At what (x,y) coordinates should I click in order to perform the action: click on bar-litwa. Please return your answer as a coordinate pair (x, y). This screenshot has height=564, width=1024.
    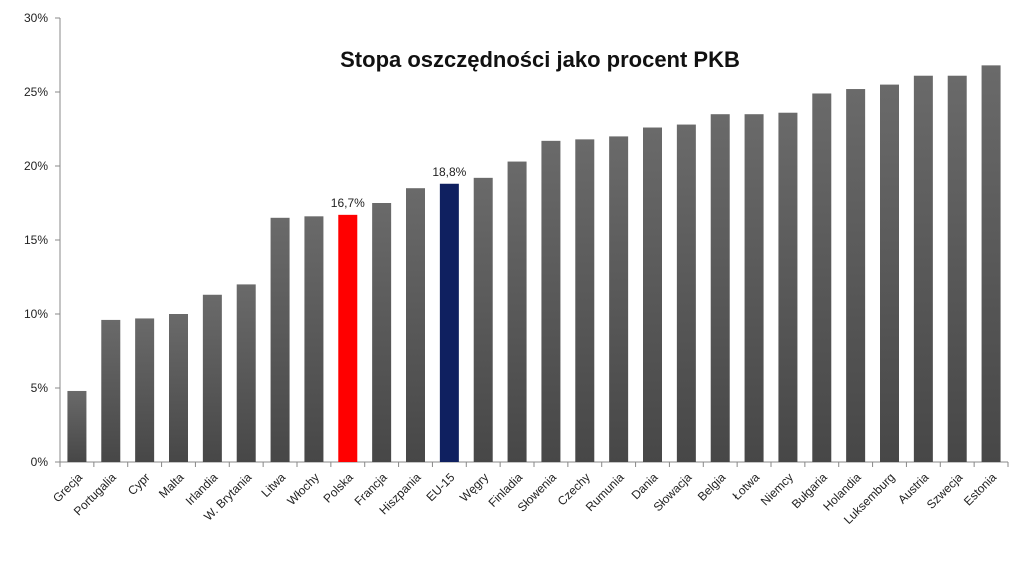
    Looking at the image, I should click on (280, 339).